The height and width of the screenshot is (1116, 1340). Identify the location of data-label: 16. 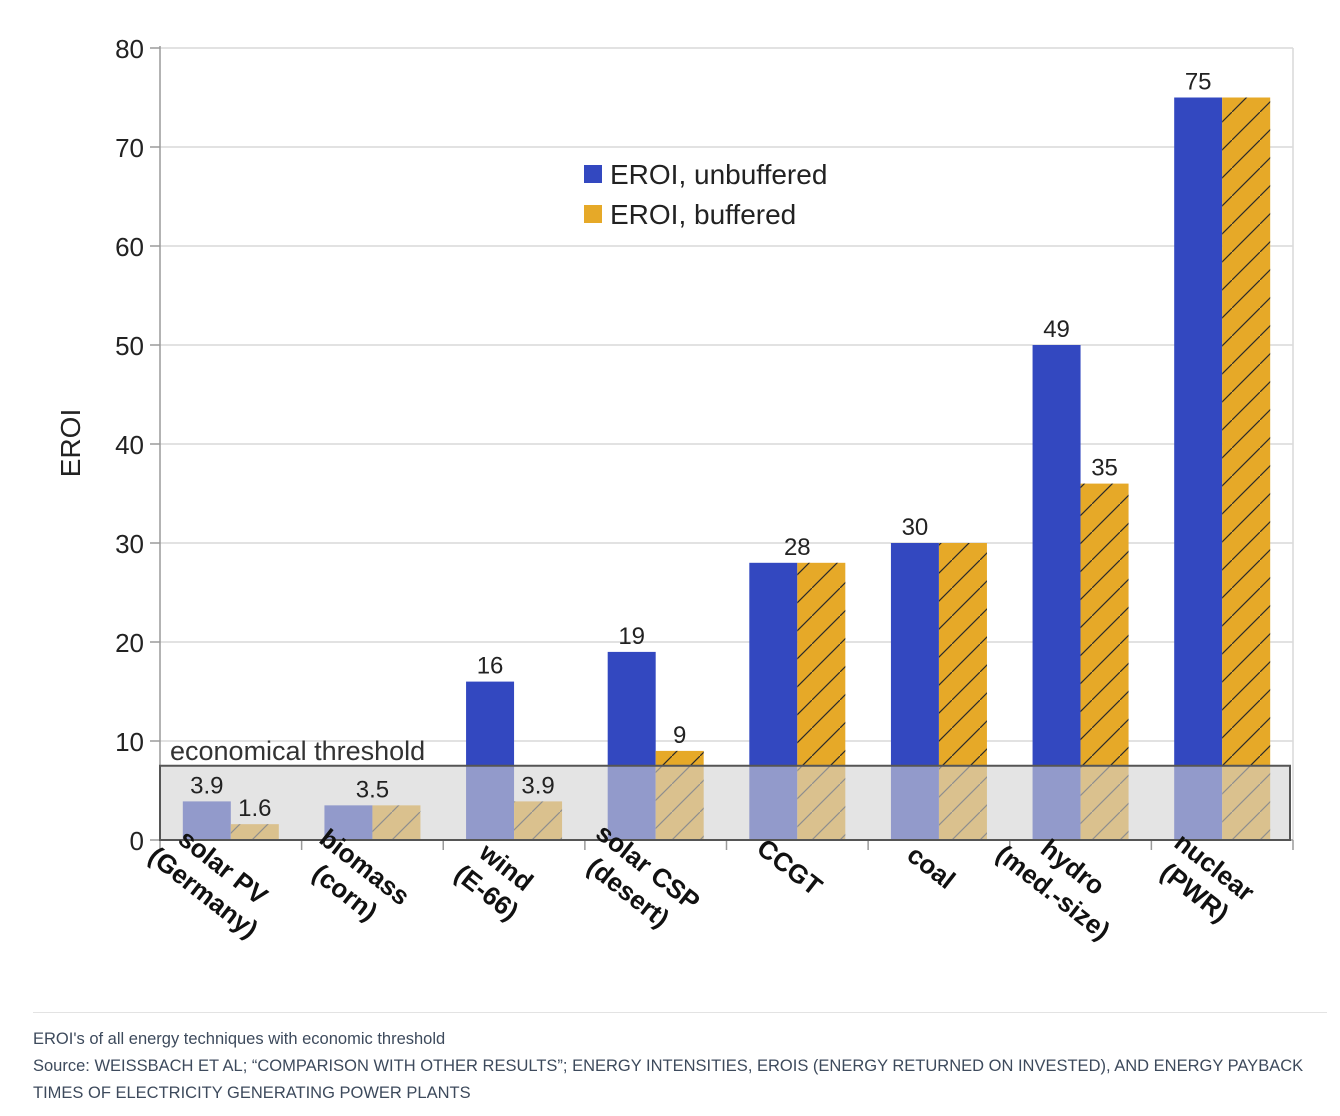
(490, 666).